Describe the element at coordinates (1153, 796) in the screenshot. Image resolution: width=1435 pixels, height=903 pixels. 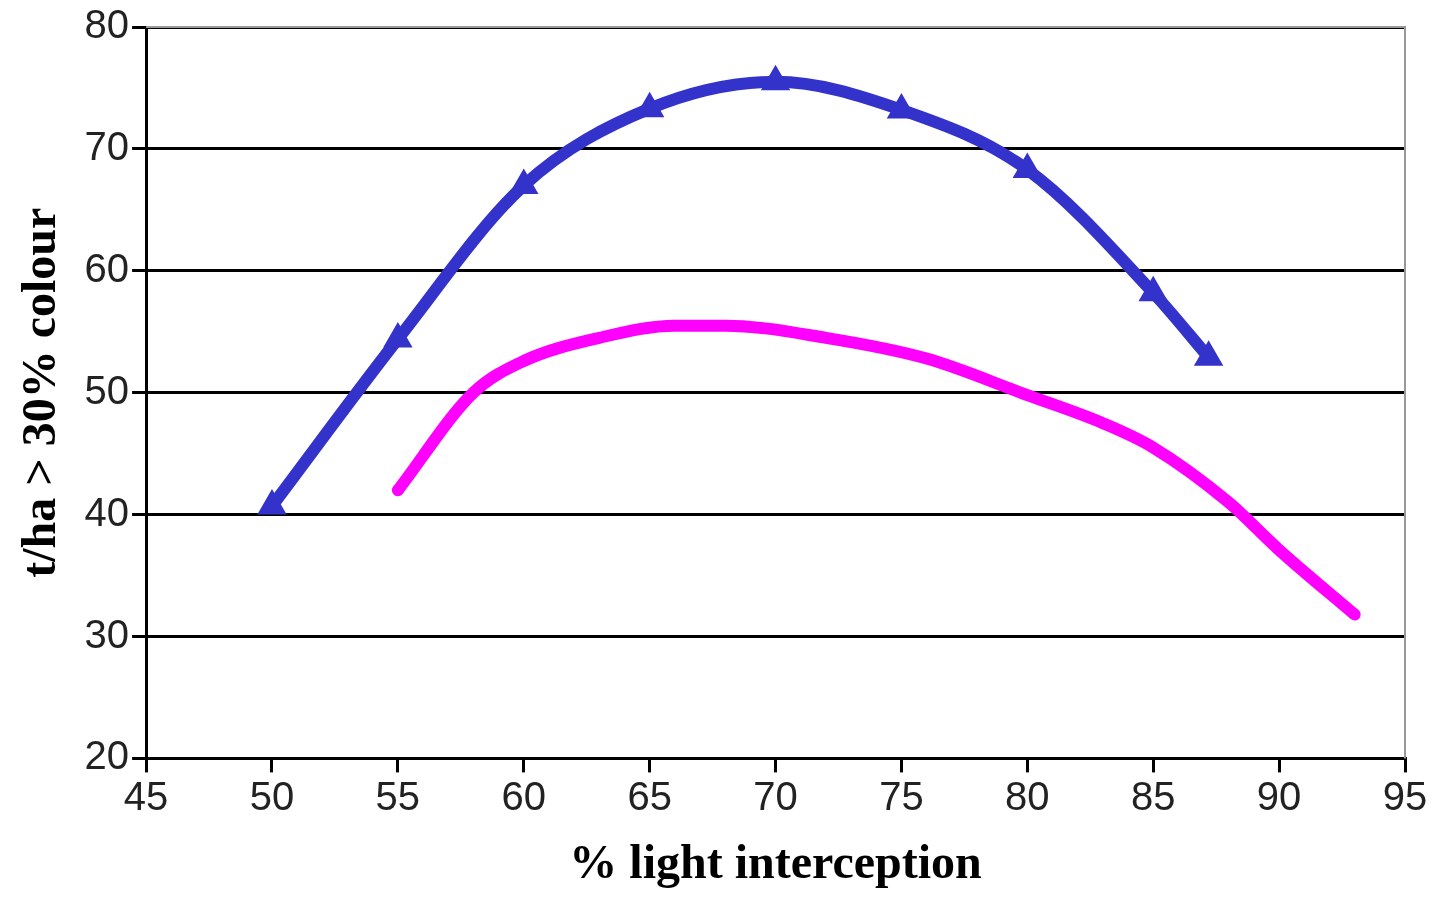
I see `x-tick-label: 85` at that location.